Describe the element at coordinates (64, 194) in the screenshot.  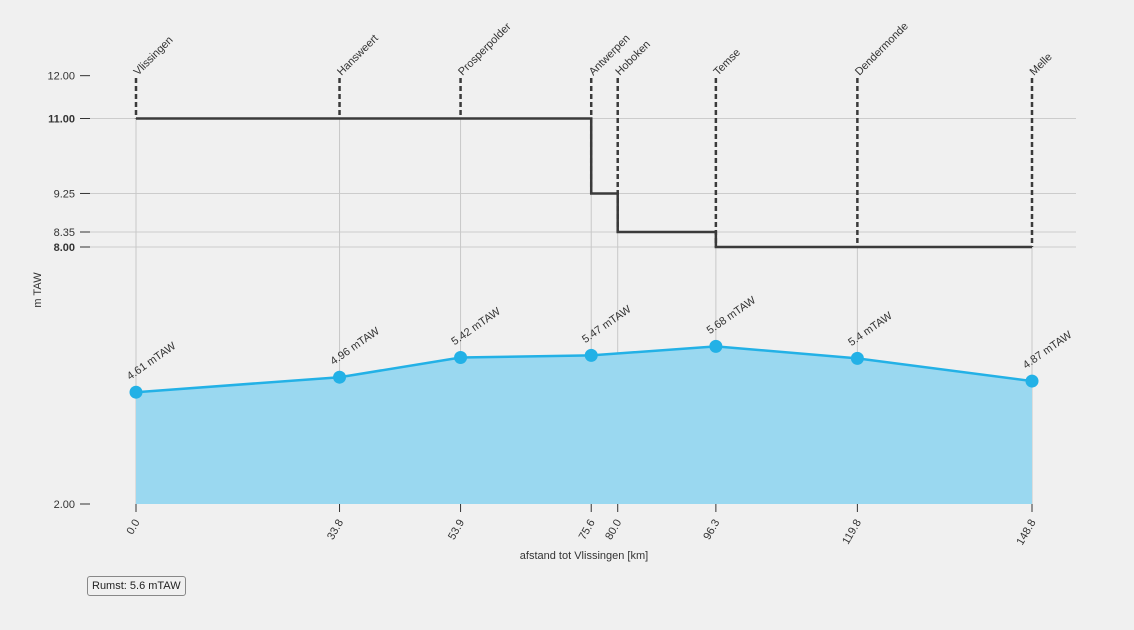
I see `y-tick-label: 9.25` at that location.